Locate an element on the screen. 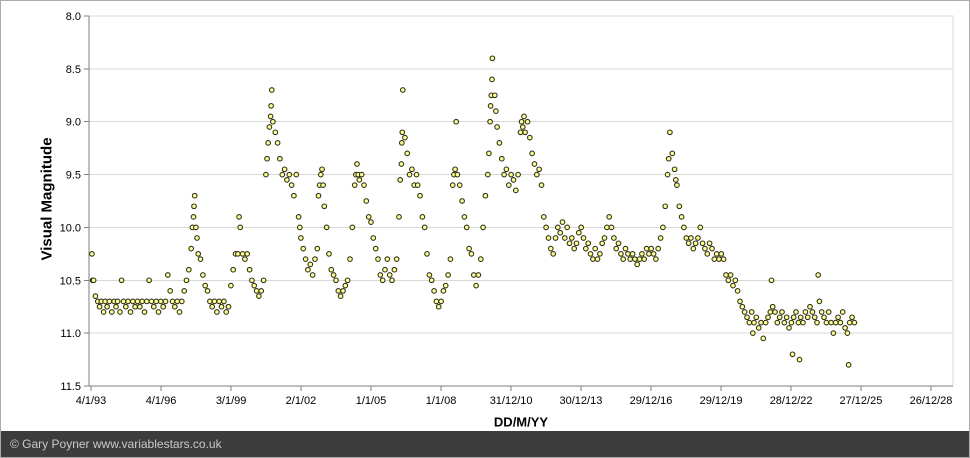 Image resolution: width=970 pixels, height=458 pixels. x-tick-label: 28/12/22 is located at coordinates (791, 401).